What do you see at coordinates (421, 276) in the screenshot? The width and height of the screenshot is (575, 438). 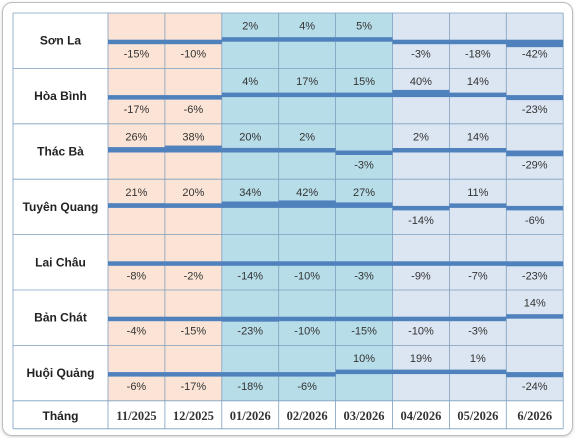 I see `value-label: -9%` at bounding box center [421, 276].